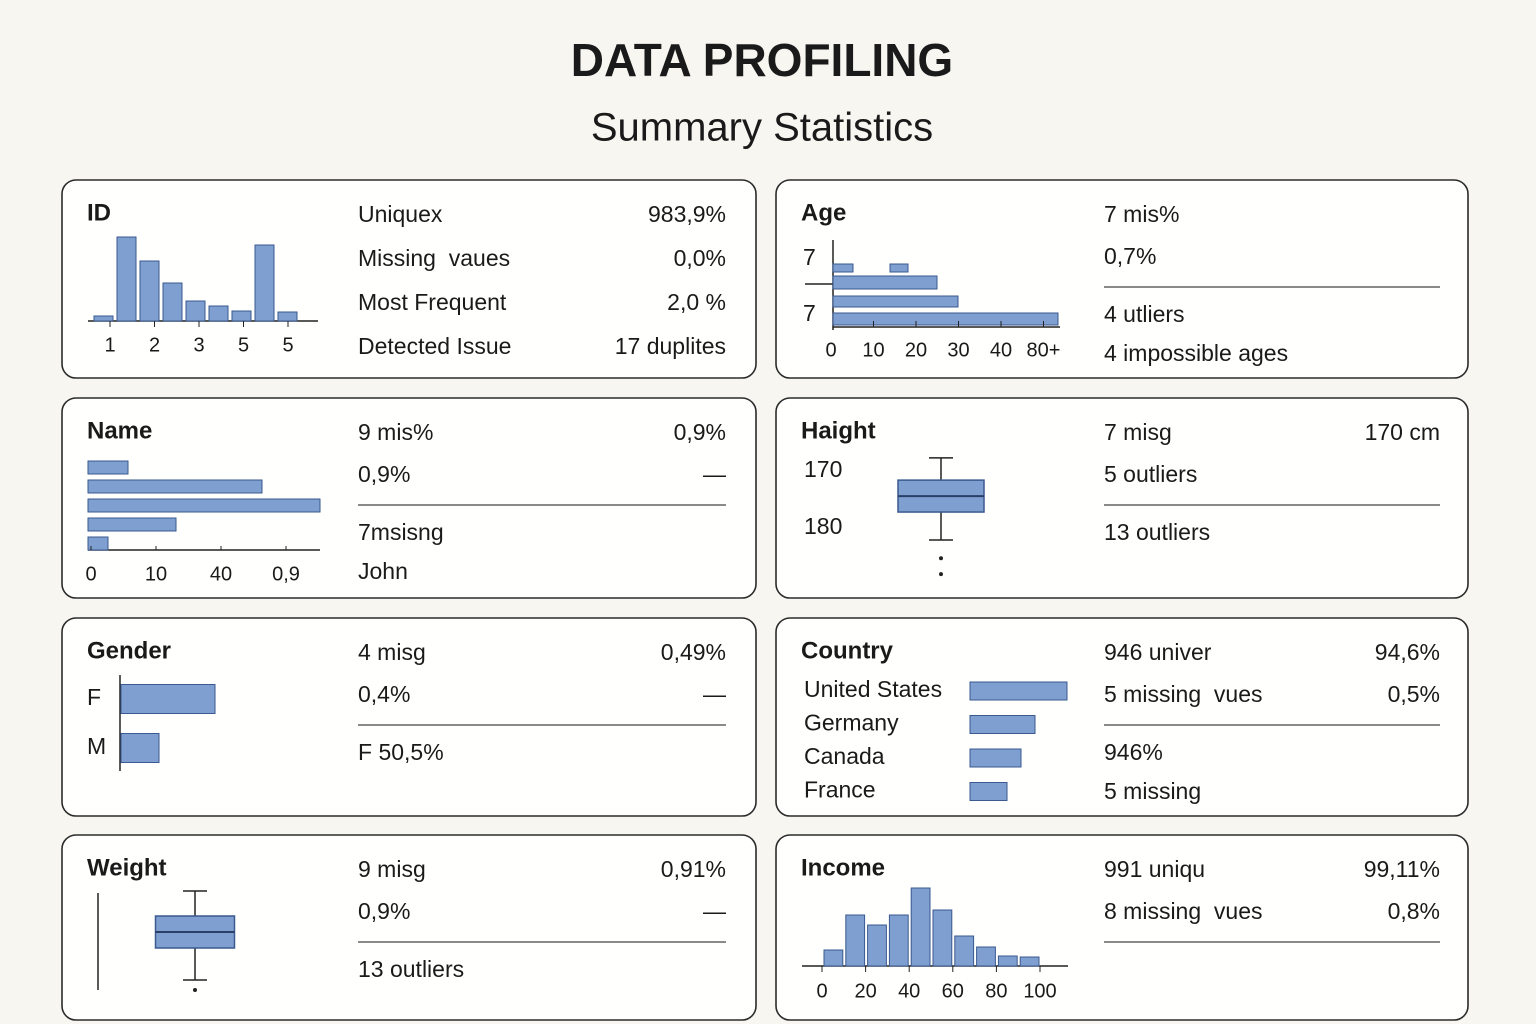 This screenshot has height=1024, width=1536. What do you see at coordinates (109, 345) in the screenshot?
I see `x-tick-label: 1` at bounding box center [109, 345].